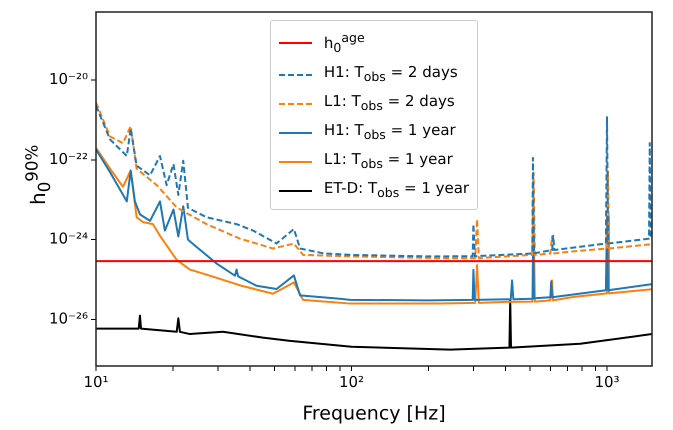 The width and height of the screenshot is (673, 430). Describe the element at coordinates (68, 79) in the screenshot. I see `y-tick-label: 10⁻²⁰` at that location.